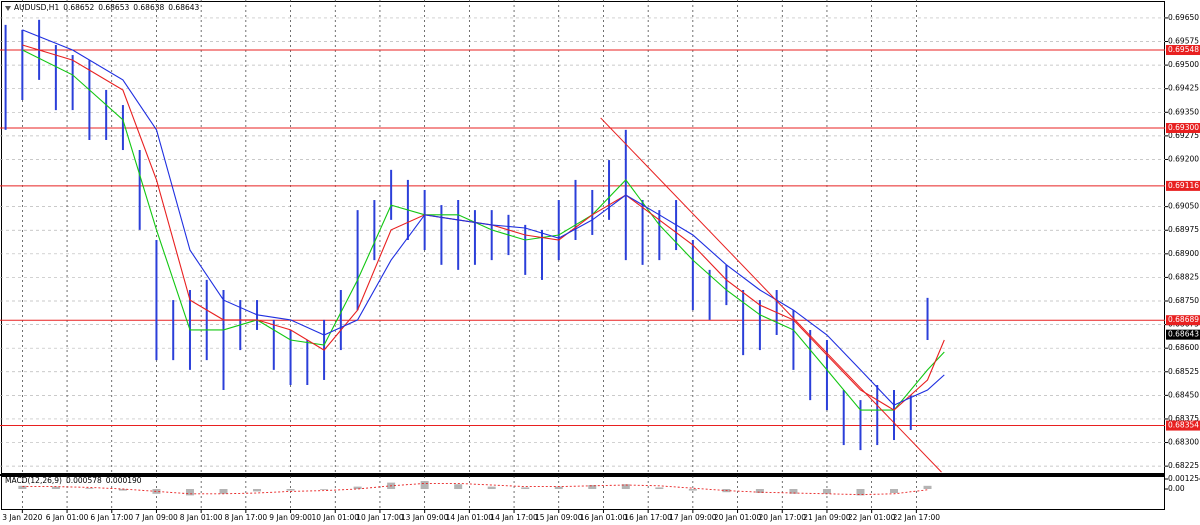 This screenshot has width=1200, height=525. What do you see at coordinates (78, 7) in the screenshot?
I see `quote-value: 0.68652` at bounding box center [78, 7].